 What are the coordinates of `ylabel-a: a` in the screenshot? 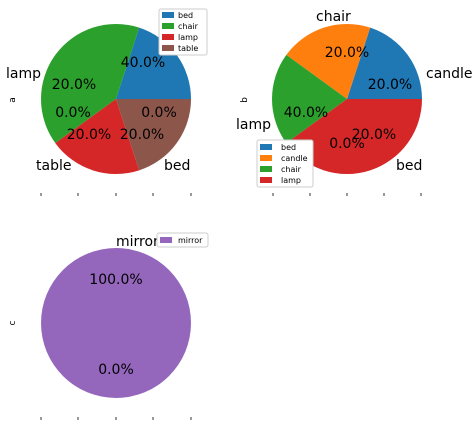 It's located at (13, 100).